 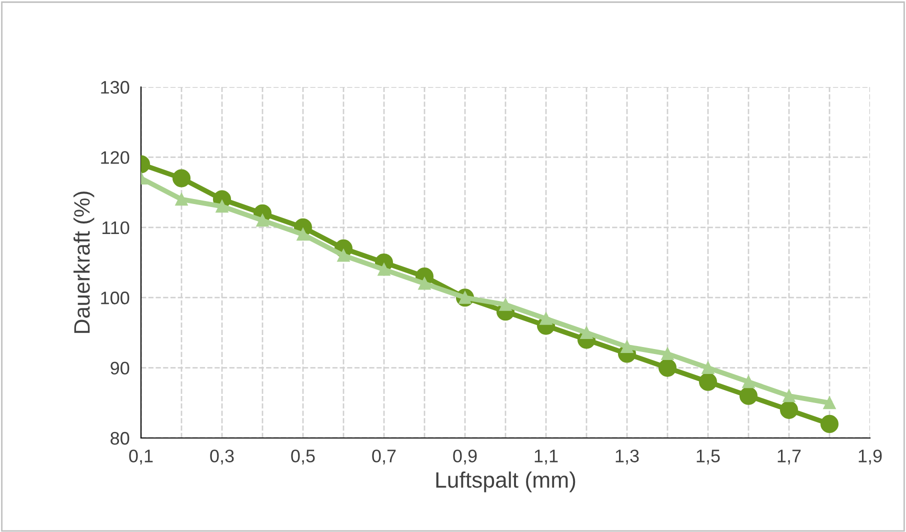 I want to click on x-tick-label: 1,5, so click(x=708, y=457).